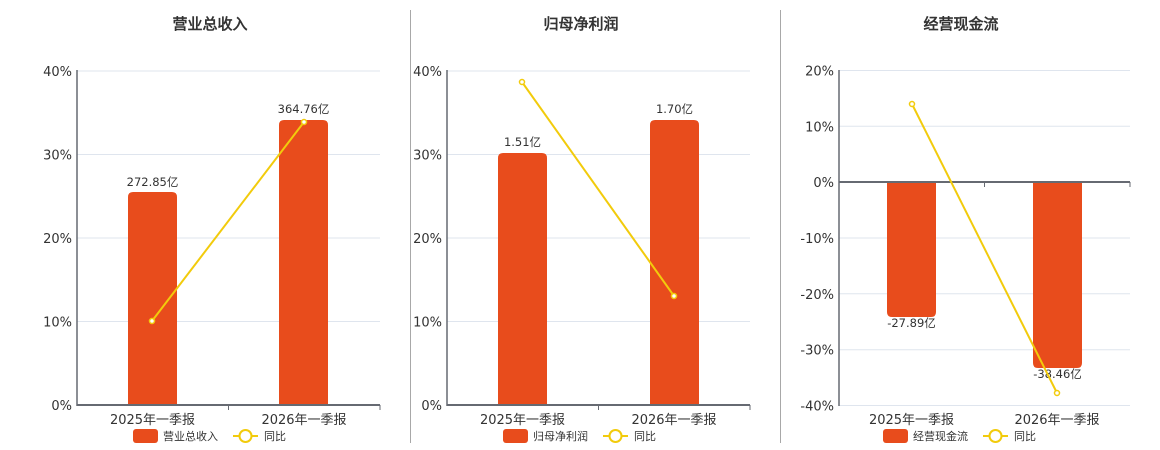  Describe the element at coordinates (817, 351) in the screenshot. I see `svg-text: -30%` at that location.